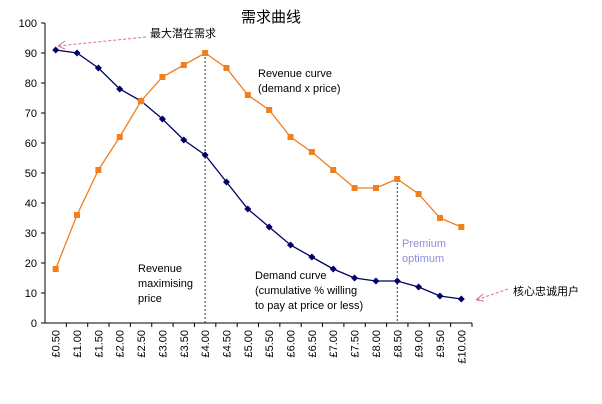  I want to click on annotation-line: price, so click(150, 299).